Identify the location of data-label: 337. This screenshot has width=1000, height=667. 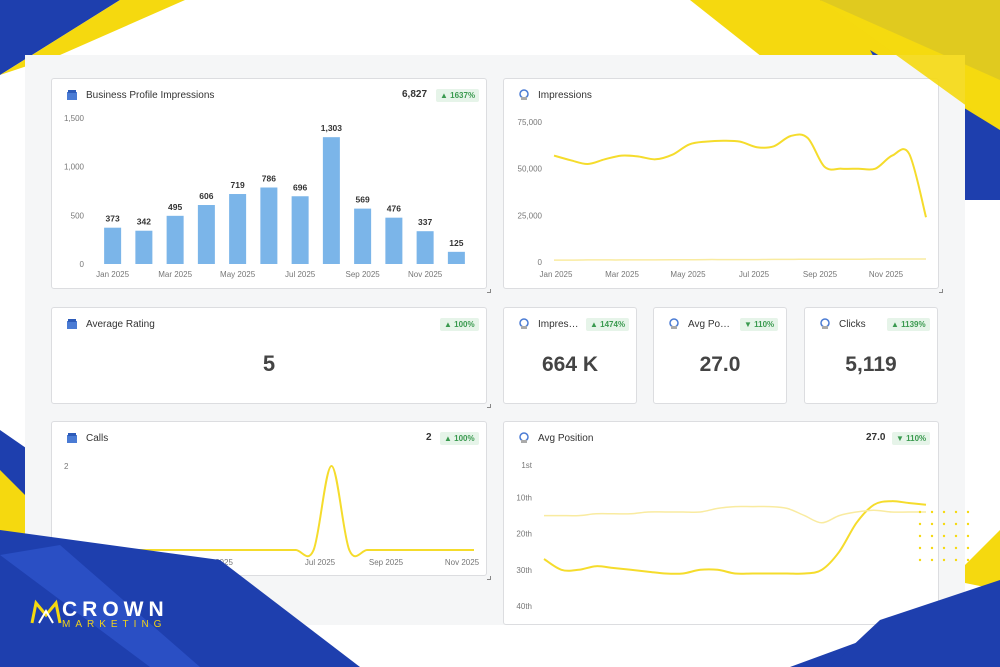
(425, 222).